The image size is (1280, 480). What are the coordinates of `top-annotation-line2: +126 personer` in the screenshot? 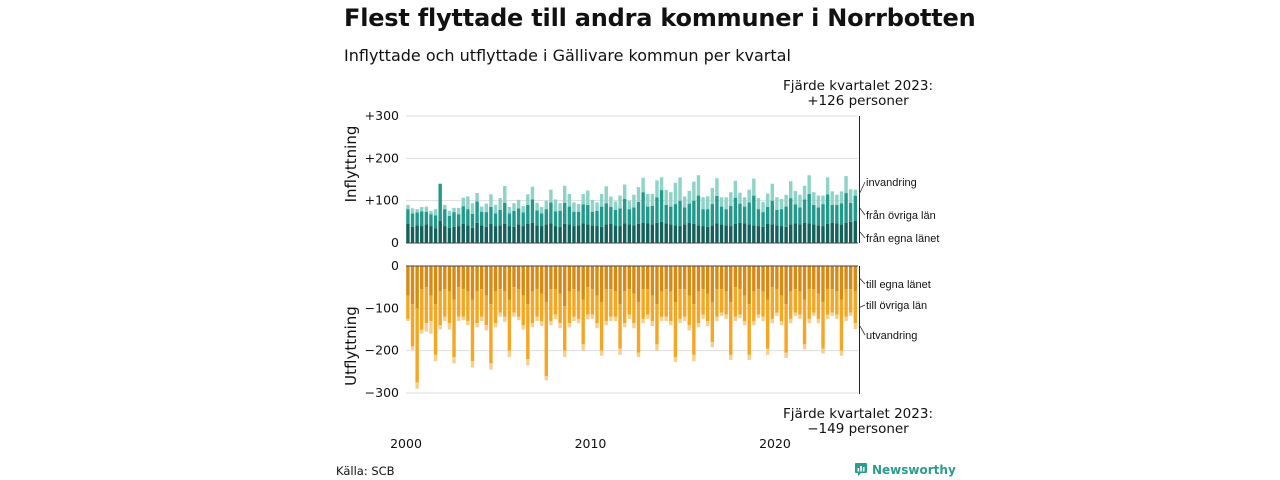 It's located at (858, 101).